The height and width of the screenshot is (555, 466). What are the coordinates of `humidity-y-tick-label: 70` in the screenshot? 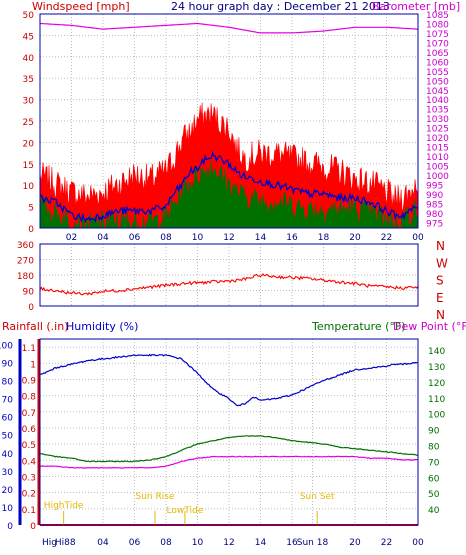 It's located at (8, 401).